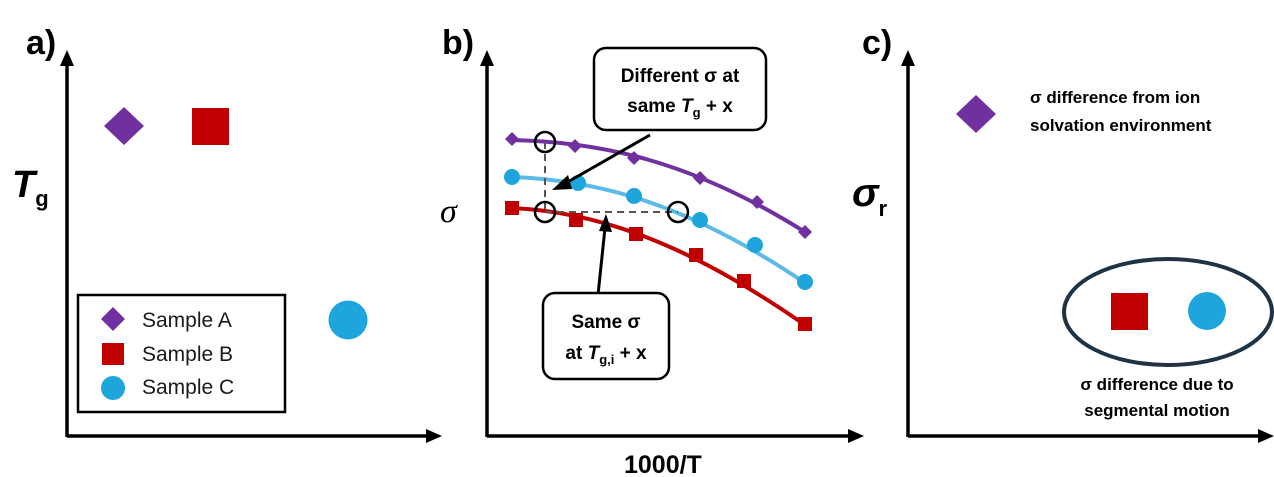 The width and height of the screenshot is (1274, 477). Describe the element at coordinates (576, 353) in the screenshot. I see `callout-bottom-line2-prefix: at` at that location.